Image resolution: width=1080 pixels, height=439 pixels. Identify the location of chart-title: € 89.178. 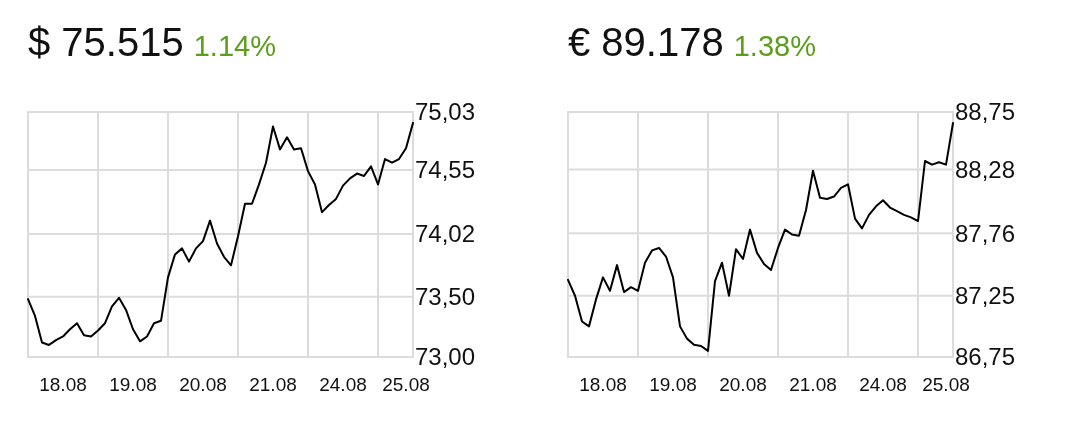
(646, 42).